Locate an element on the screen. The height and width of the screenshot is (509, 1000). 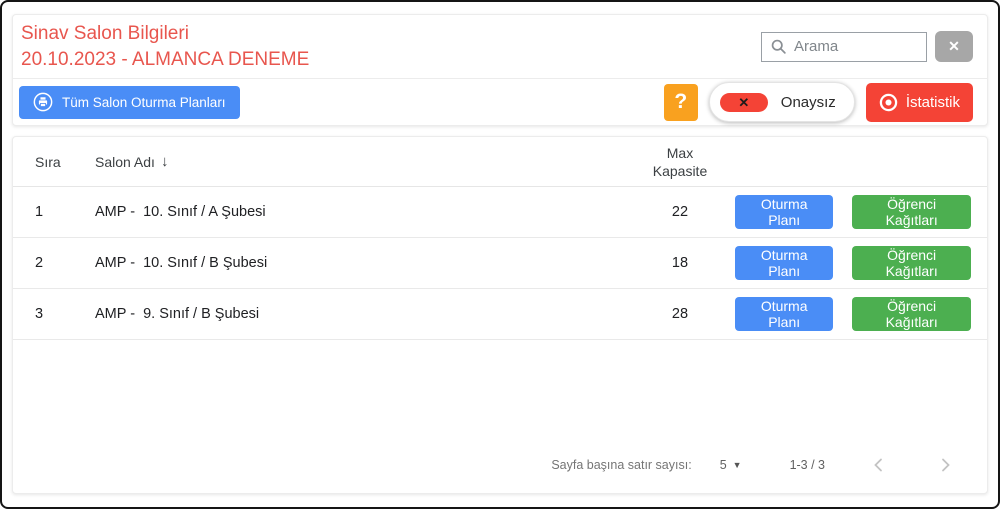
print-all-seating-plans-button: Tüm Salon Oturma Planları is located at coordinates (129, 102).